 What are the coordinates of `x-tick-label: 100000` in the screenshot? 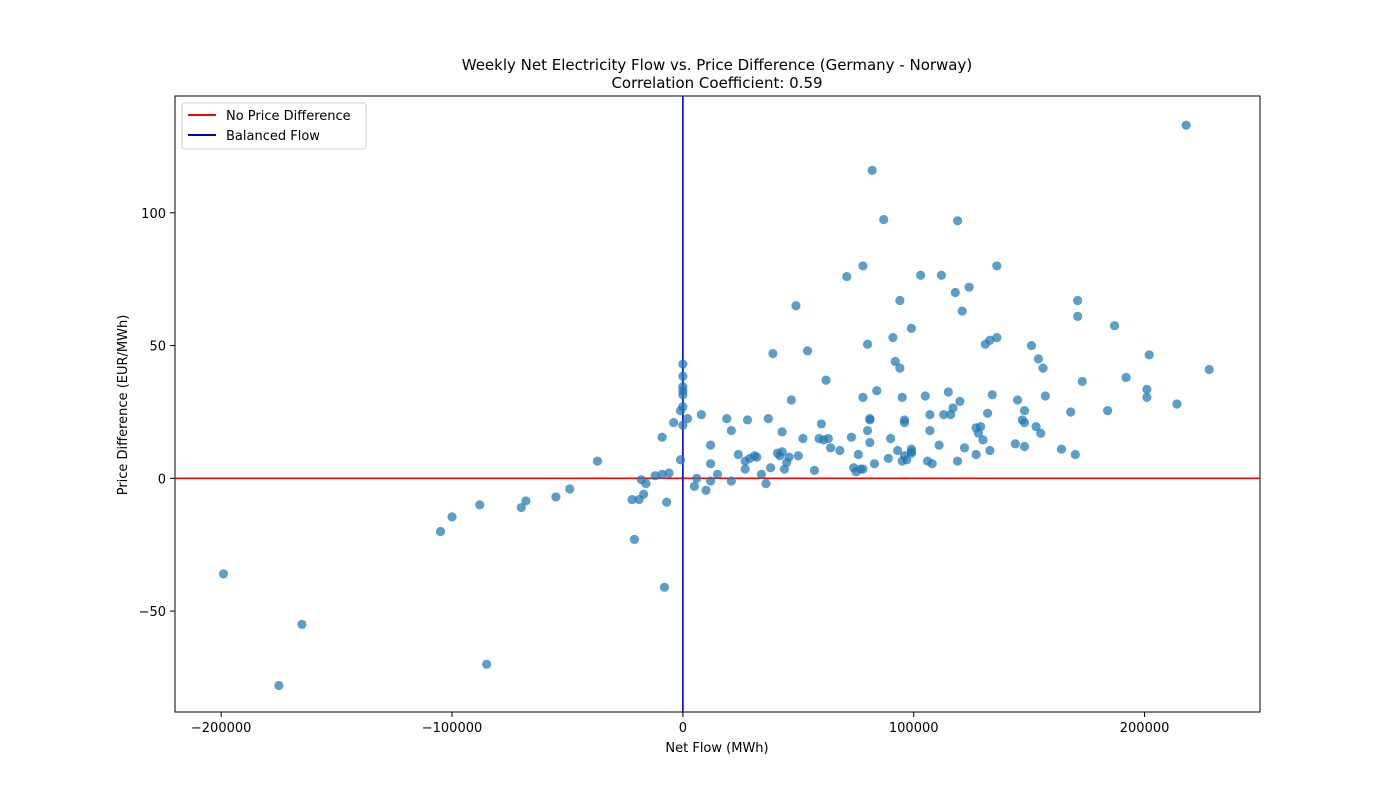 It's located at (914, 728).